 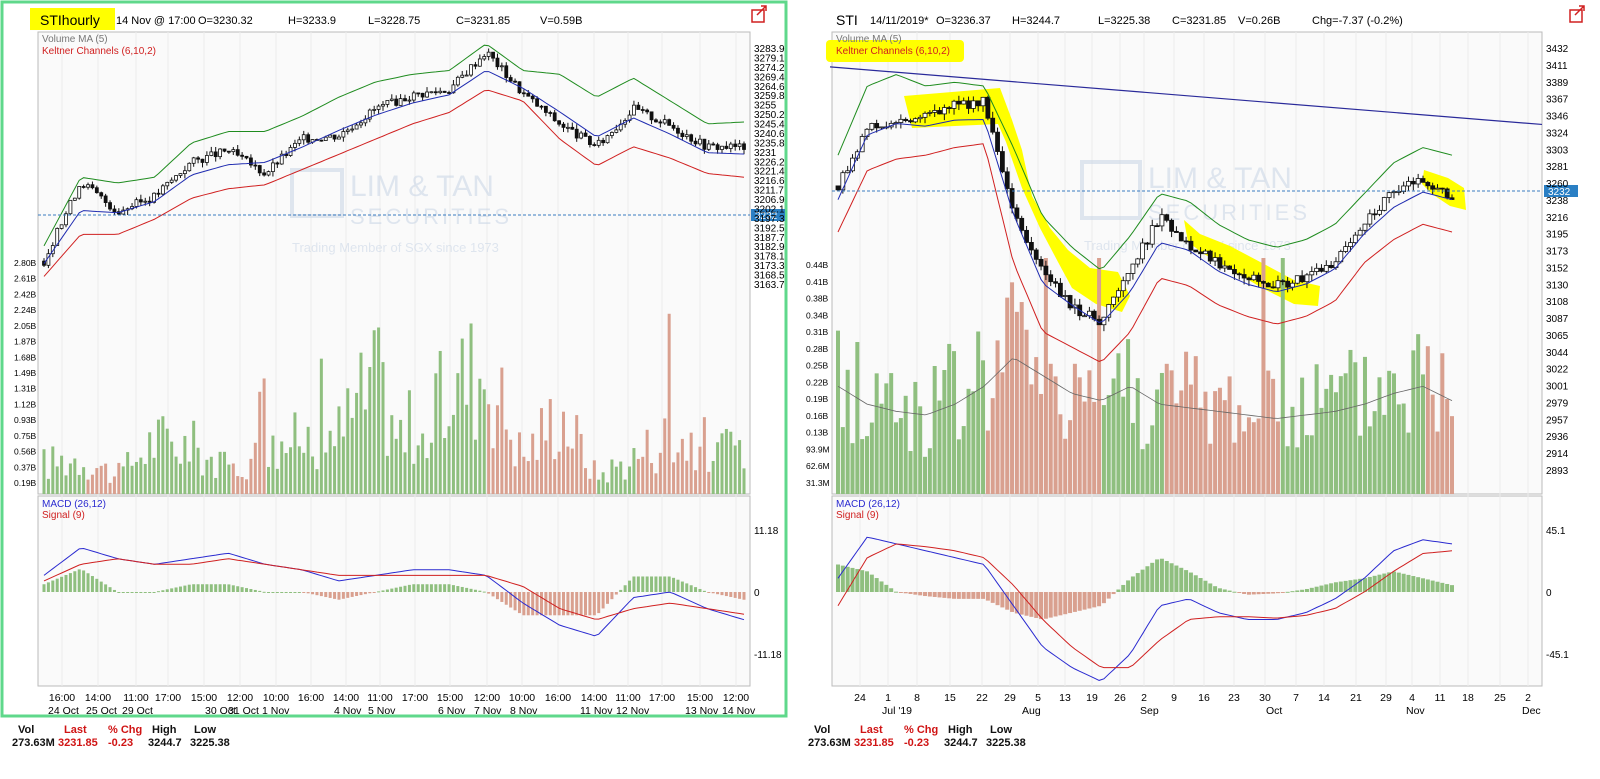 What do you see at coordinates (921, 730) in the screenshot?
I see `summary-header: % Chg` at bounding box center [921, 730].